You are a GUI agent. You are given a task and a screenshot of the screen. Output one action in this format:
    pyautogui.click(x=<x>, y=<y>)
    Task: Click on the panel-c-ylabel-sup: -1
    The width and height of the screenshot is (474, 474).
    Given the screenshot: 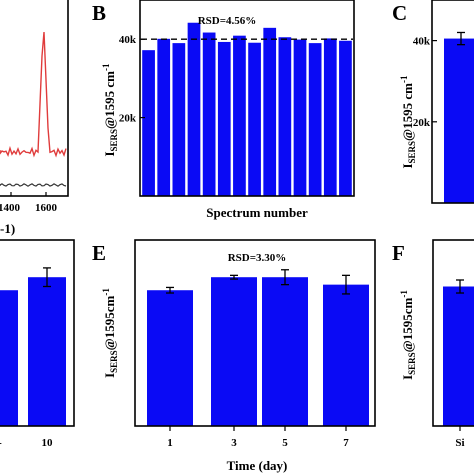 What is the action you would take?
    pyautogui.click(x=404, y=79)
    